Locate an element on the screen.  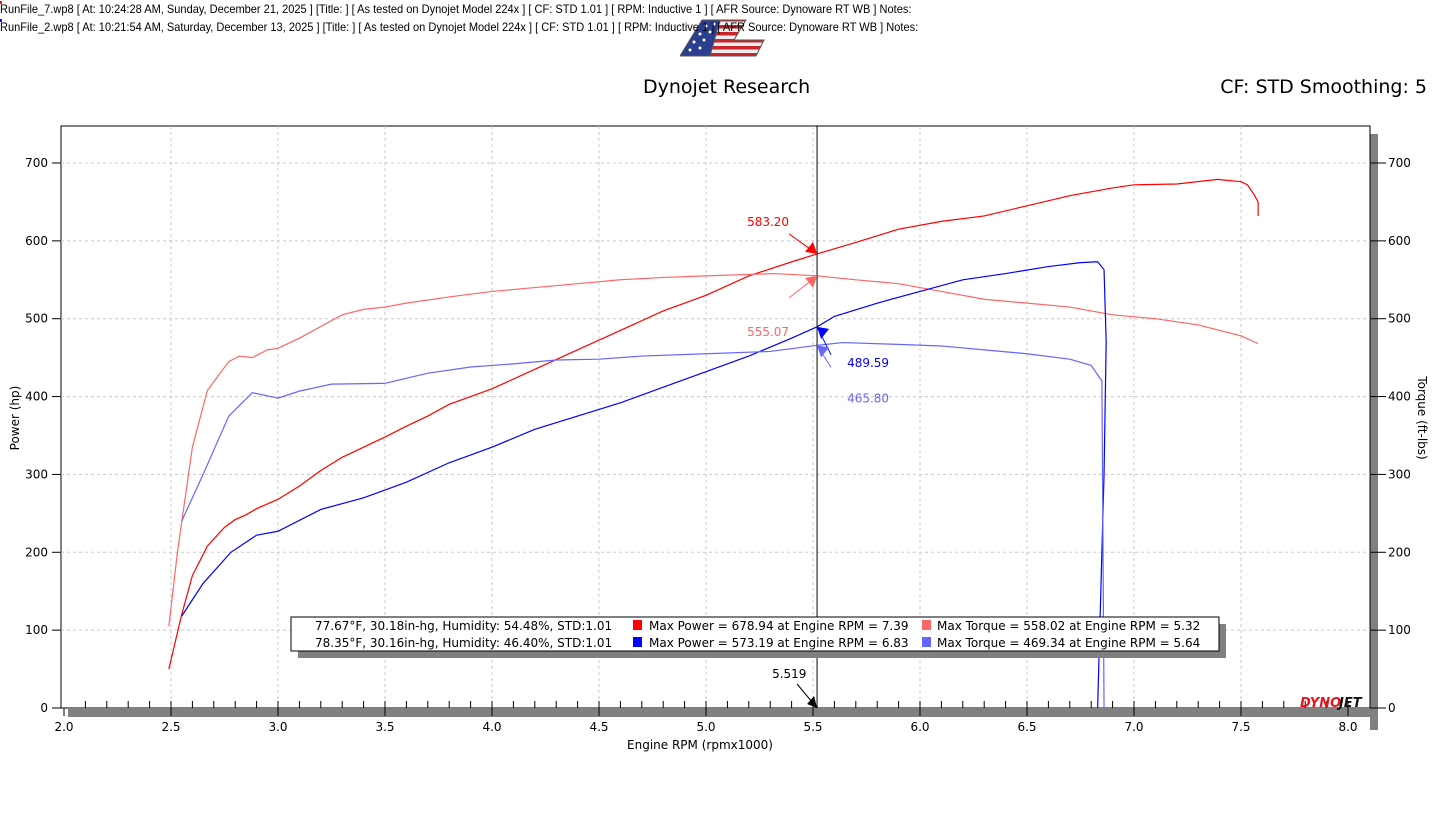
legend-max-torque: Max Torque = 469.34 at Engine RPM = 5.64 is located at coordinates (1068, 643).